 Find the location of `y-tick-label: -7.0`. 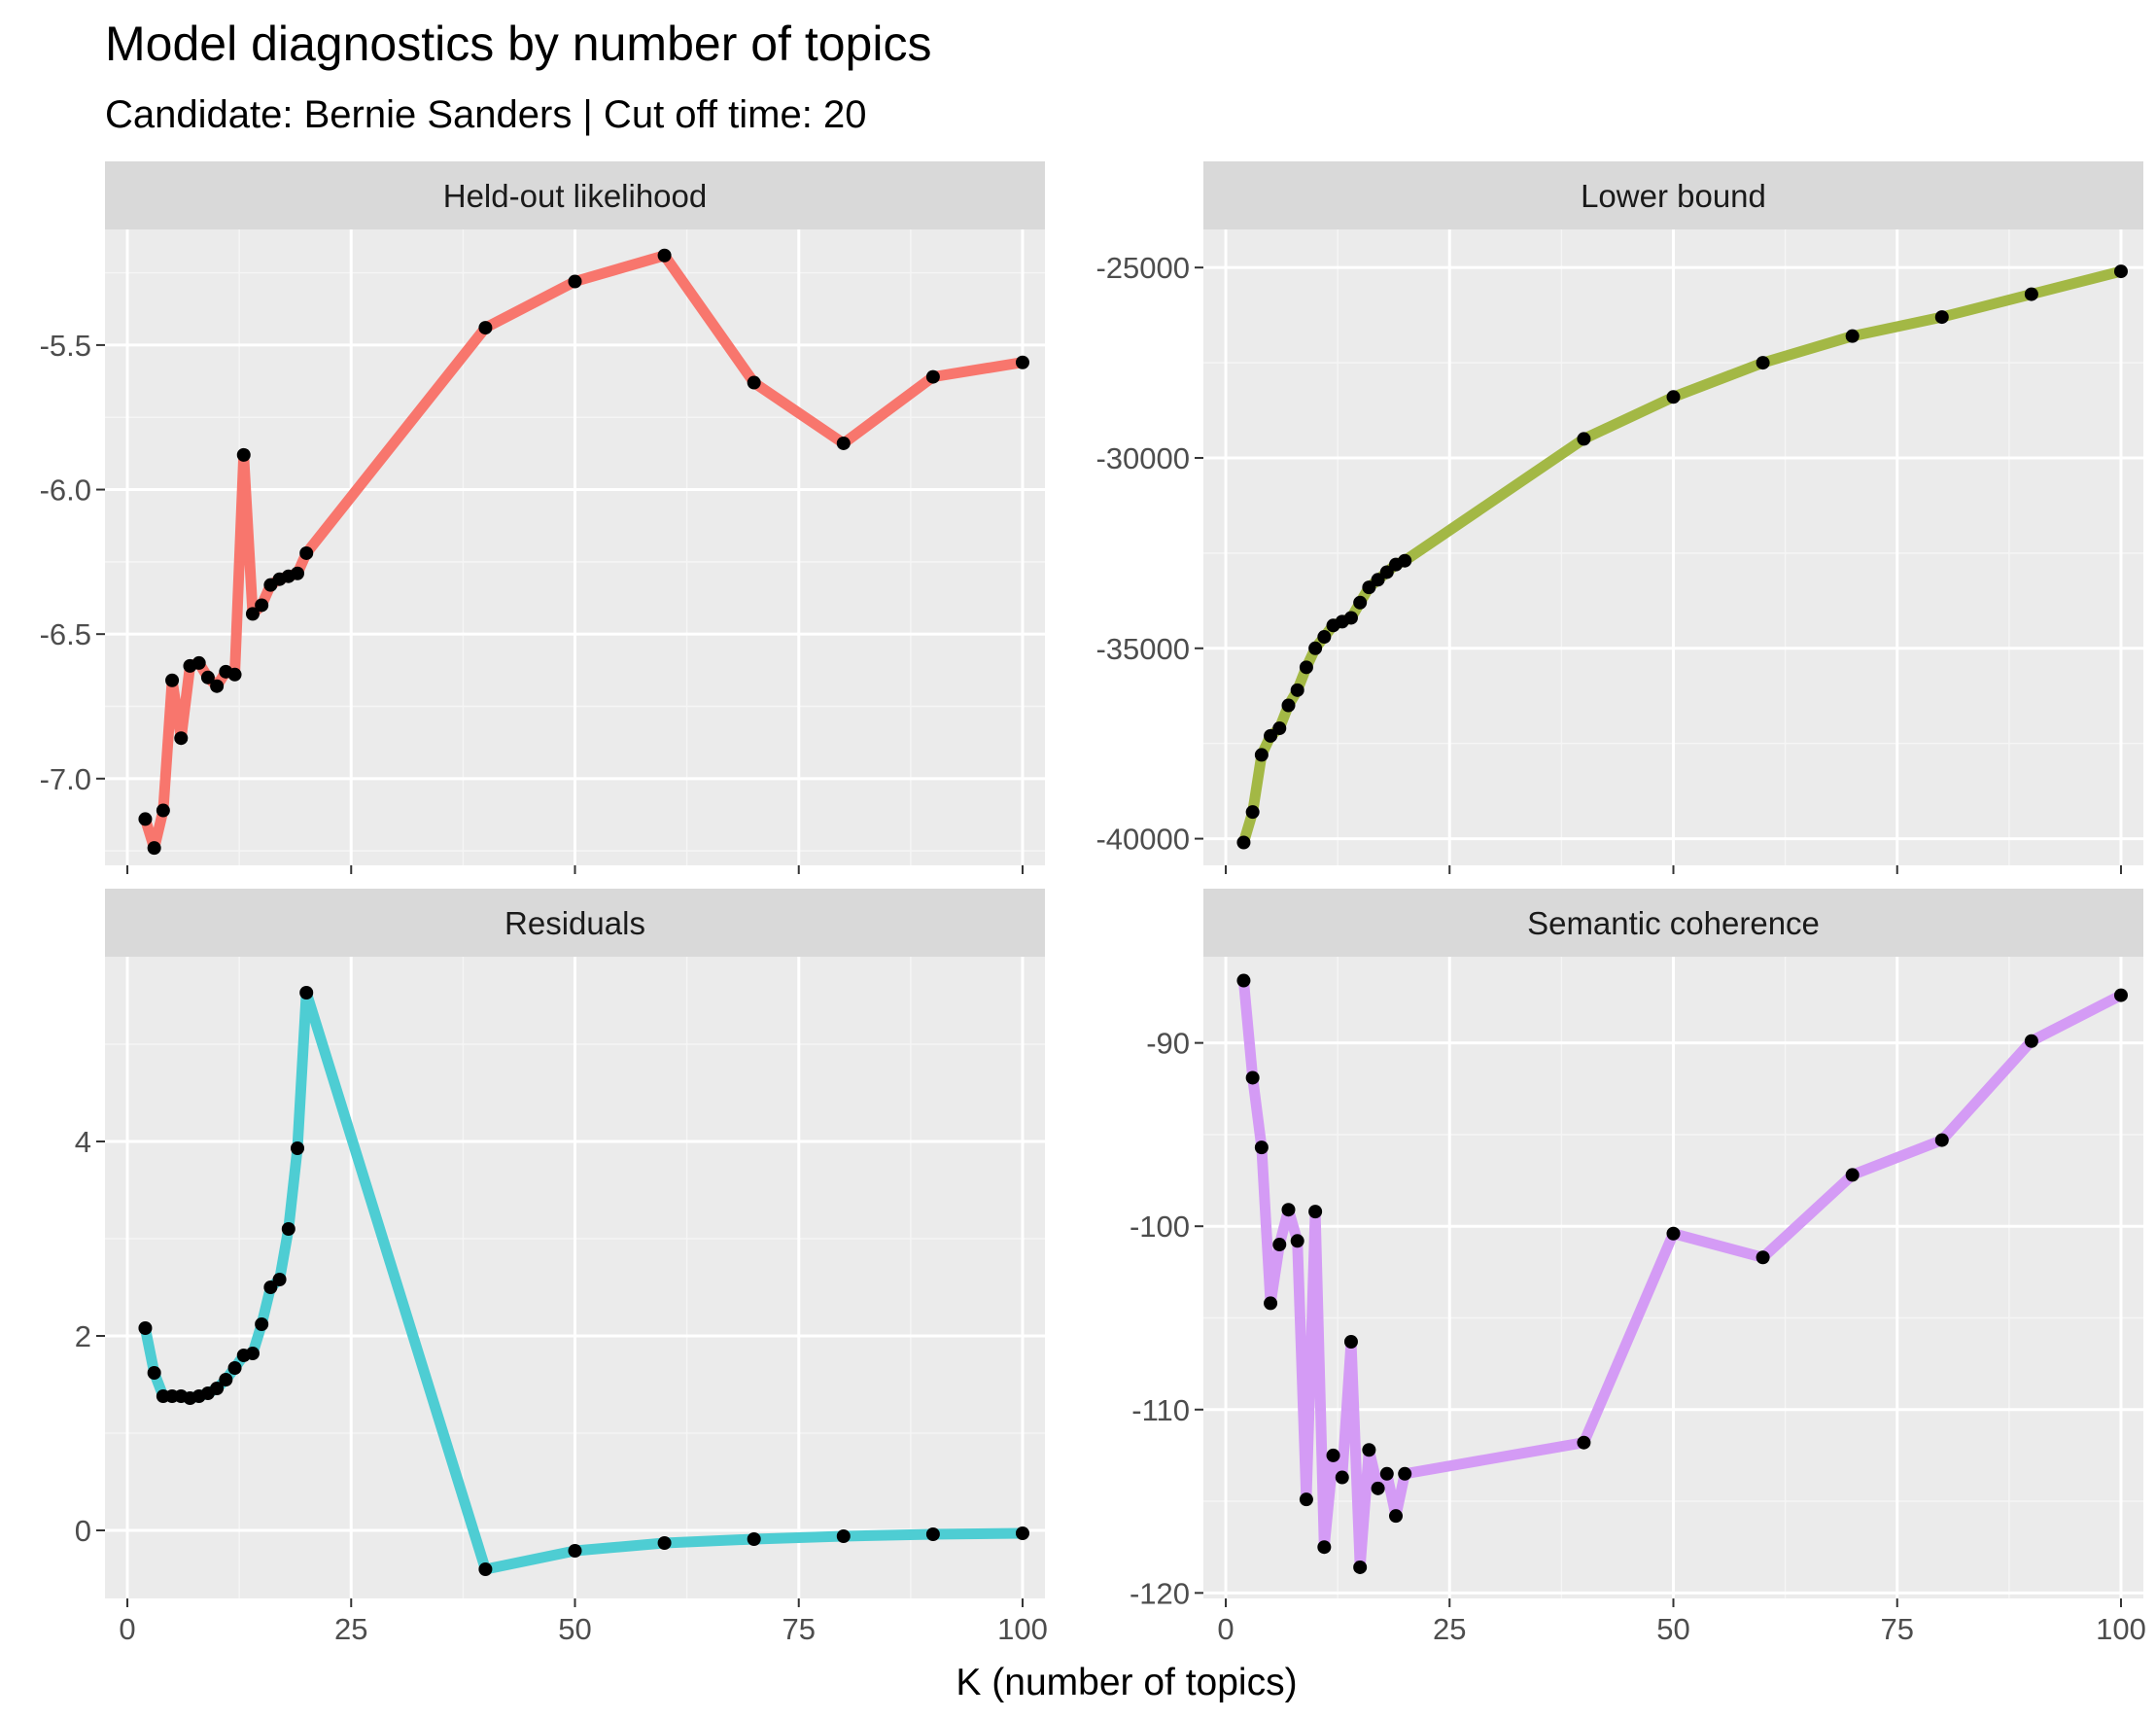

y-tick-label: -7.0 is located at coordinates (65, 779).